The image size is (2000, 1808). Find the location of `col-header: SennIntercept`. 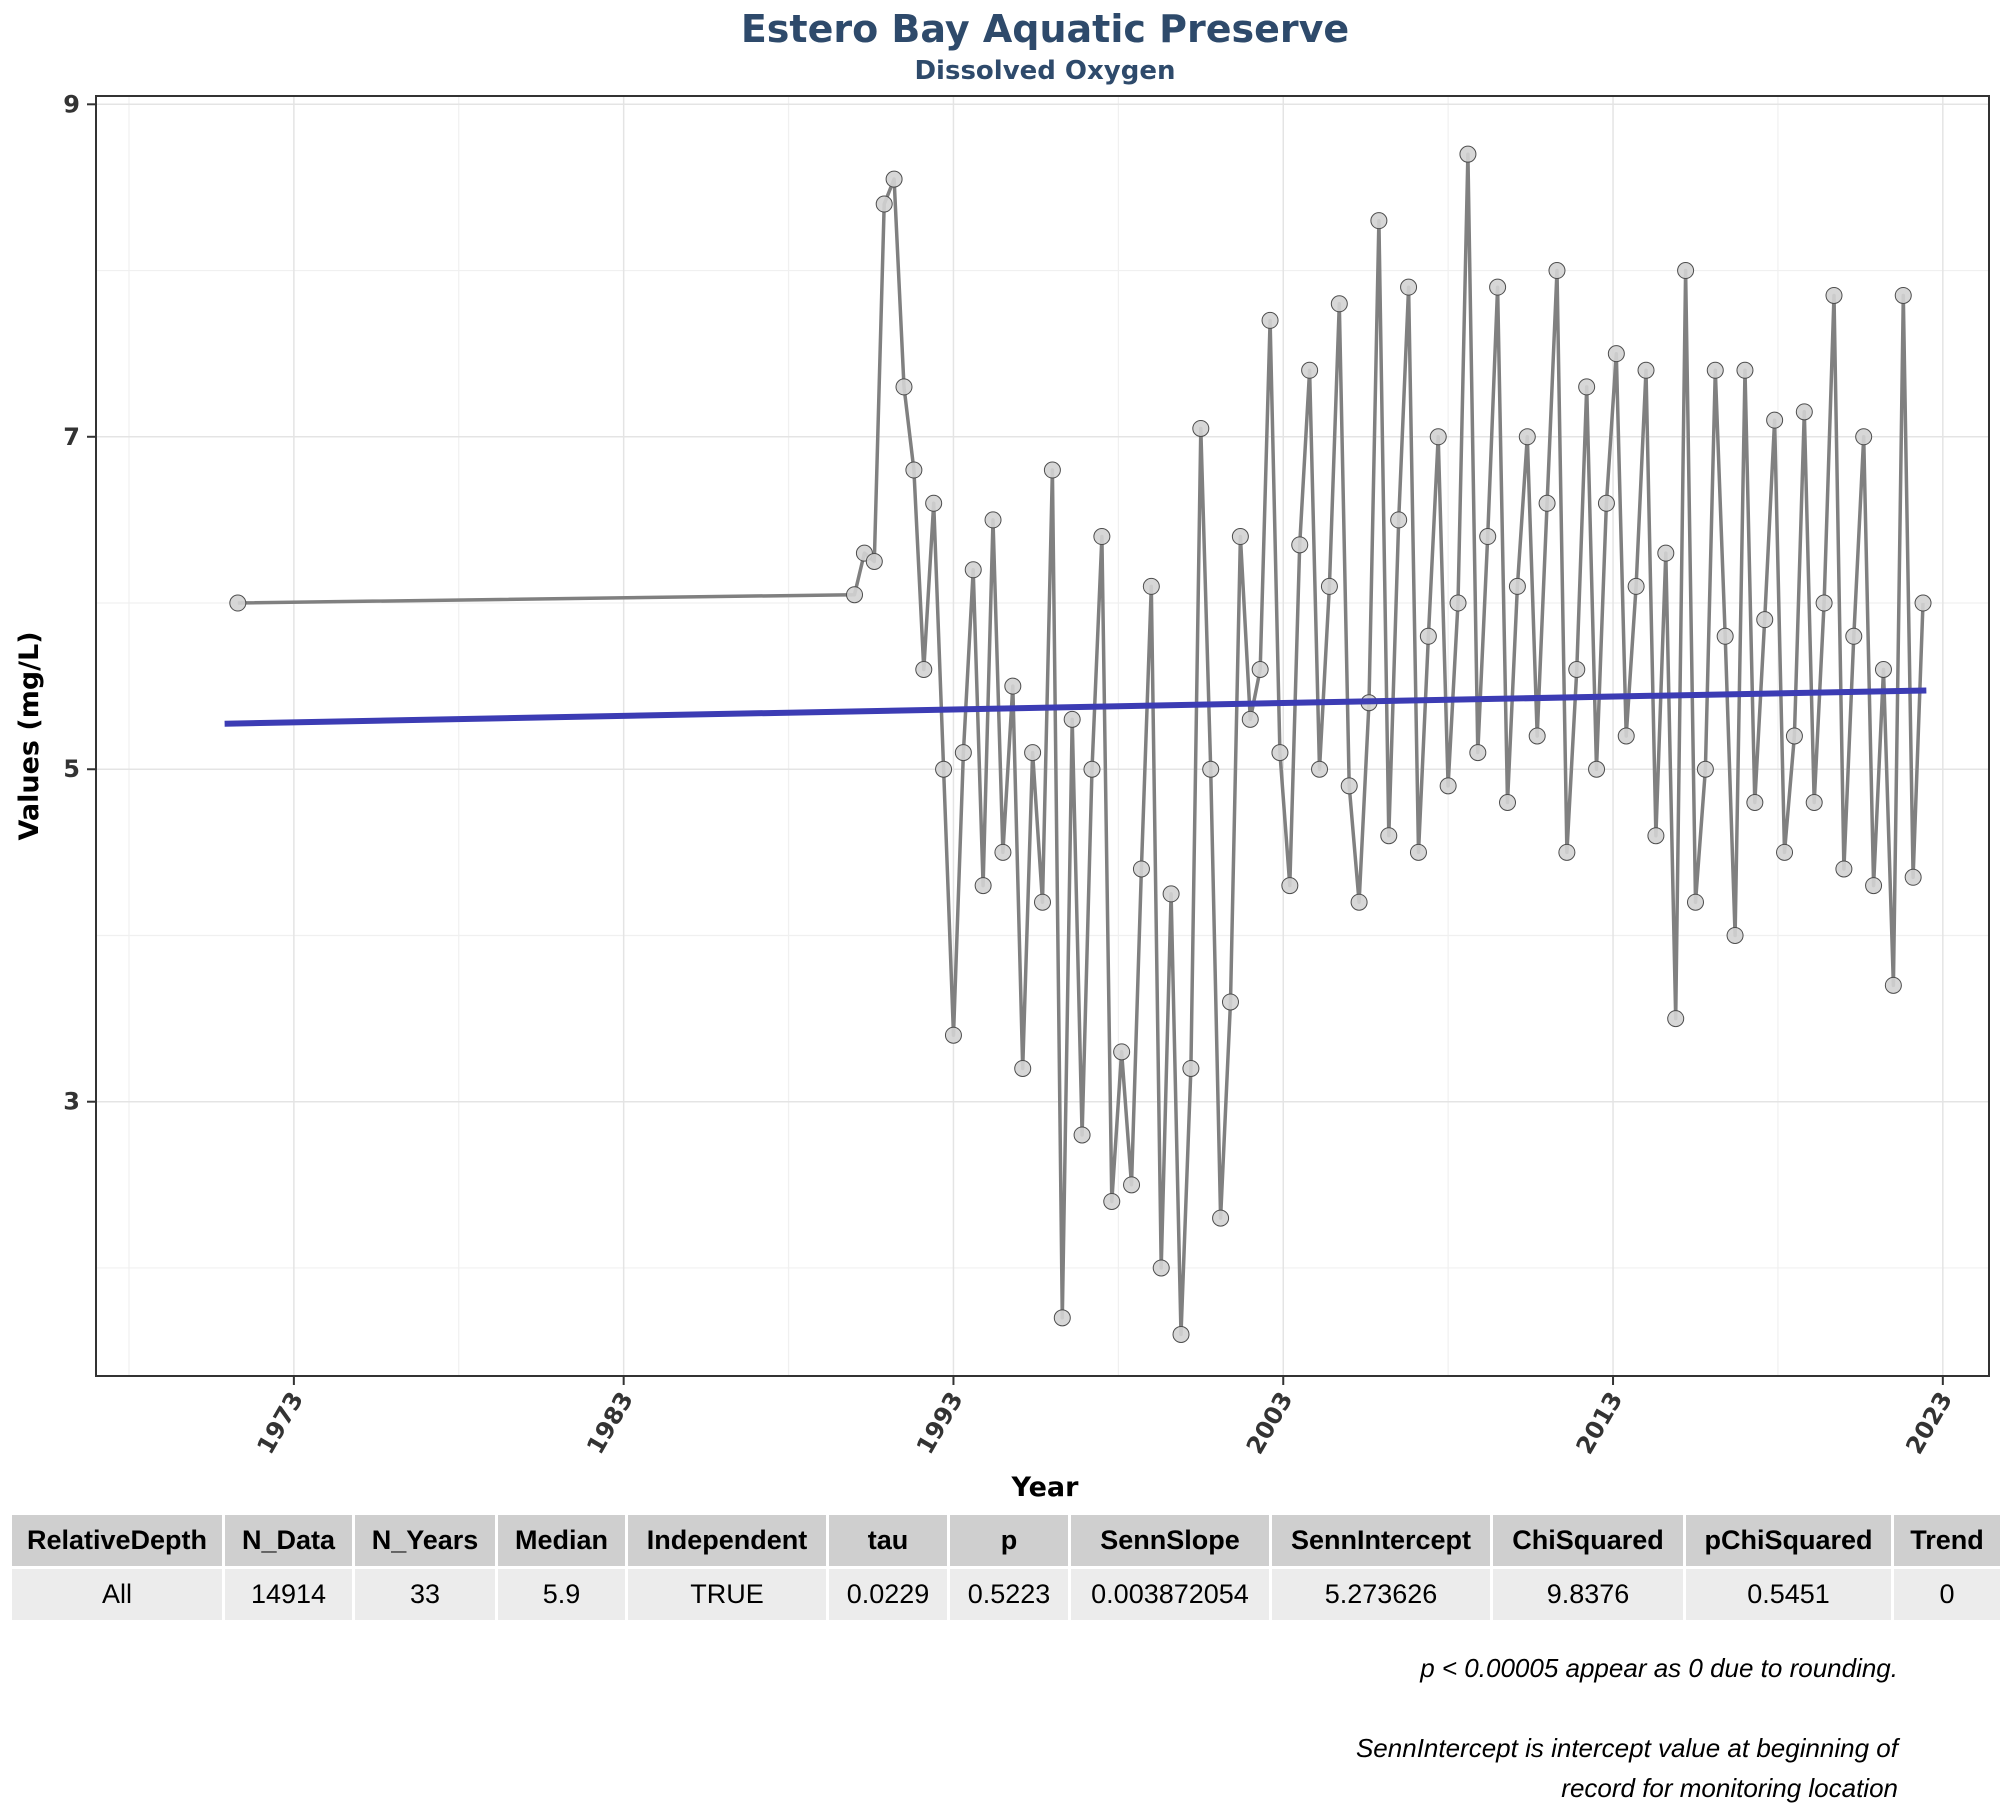

col-header: SennIntercept is located at coordinates (1381, 1540).